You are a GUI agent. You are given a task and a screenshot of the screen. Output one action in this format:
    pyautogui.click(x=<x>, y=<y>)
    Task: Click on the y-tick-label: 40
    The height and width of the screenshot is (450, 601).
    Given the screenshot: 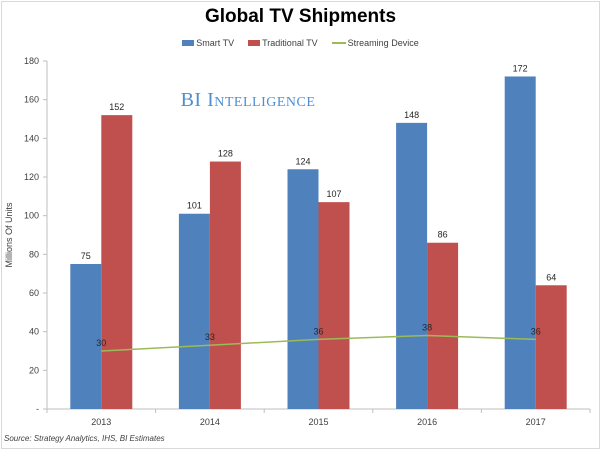 What is the action you would take?
    pyautogui.click(x=34, y=332)
    